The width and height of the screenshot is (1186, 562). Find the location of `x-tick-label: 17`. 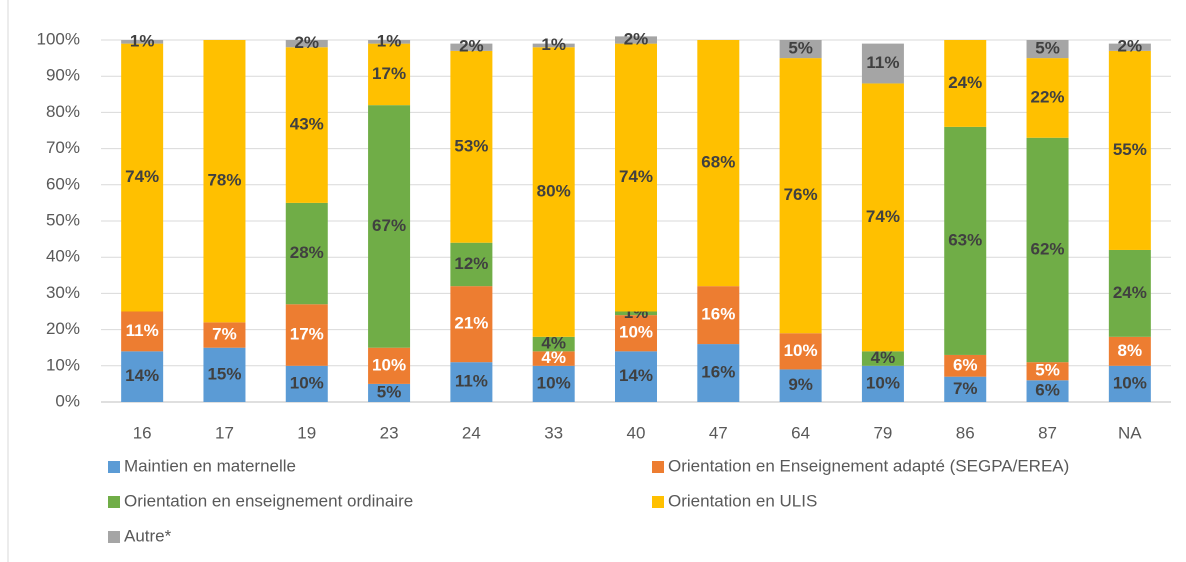

x-tick-label: 17 is located at coordinates (224, 432).